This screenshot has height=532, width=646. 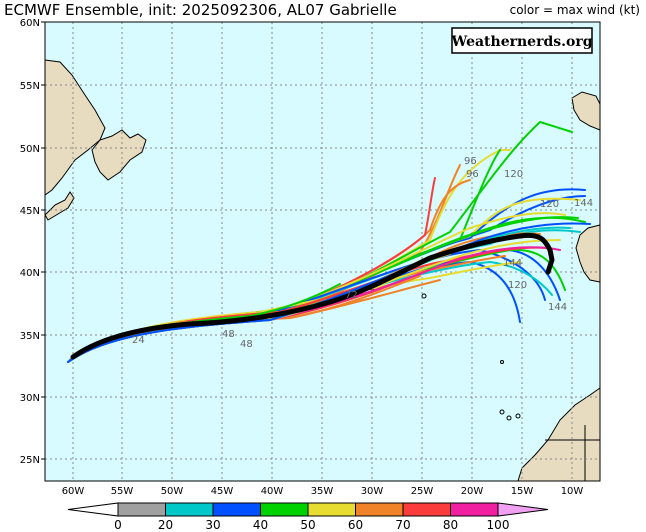 I want to click on lon-label: 50W, so click(x=172, y=491).